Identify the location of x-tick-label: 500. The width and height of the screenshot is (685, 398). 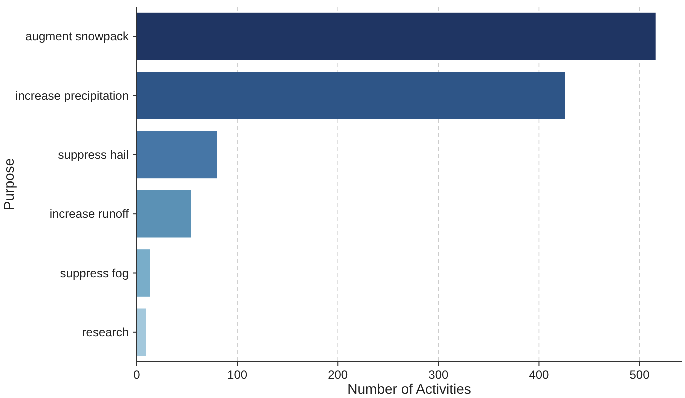
(640, 375).